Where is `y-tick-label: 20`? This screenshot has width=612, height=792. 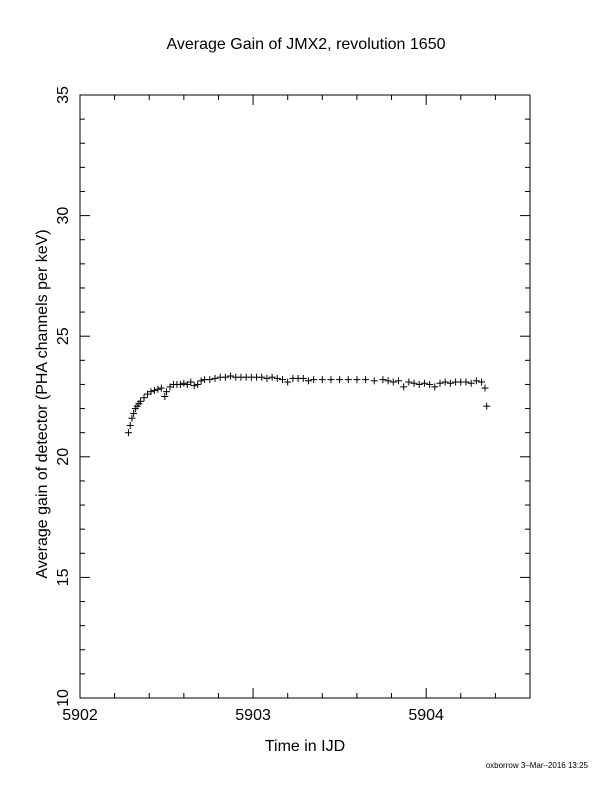 y-tick-label: 20 is located at coordinates (63, 457).